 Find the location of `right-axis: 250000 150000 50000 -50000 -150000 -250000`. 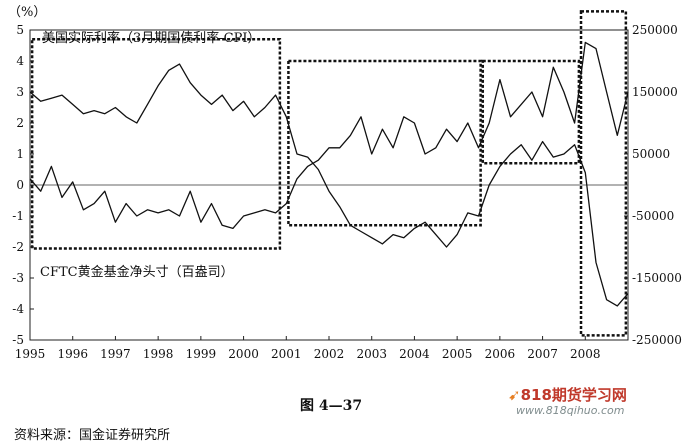

right-axis: 250000 150000 50000 -50000 -150000 -250000 is located at coordinates (653, 185).